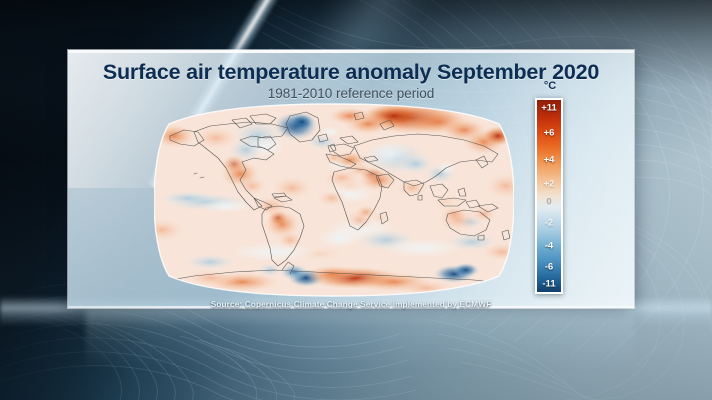 This screenshot has width=712, height=400. I want to click on colorbar-tick-label: -11, so click(549, 284).